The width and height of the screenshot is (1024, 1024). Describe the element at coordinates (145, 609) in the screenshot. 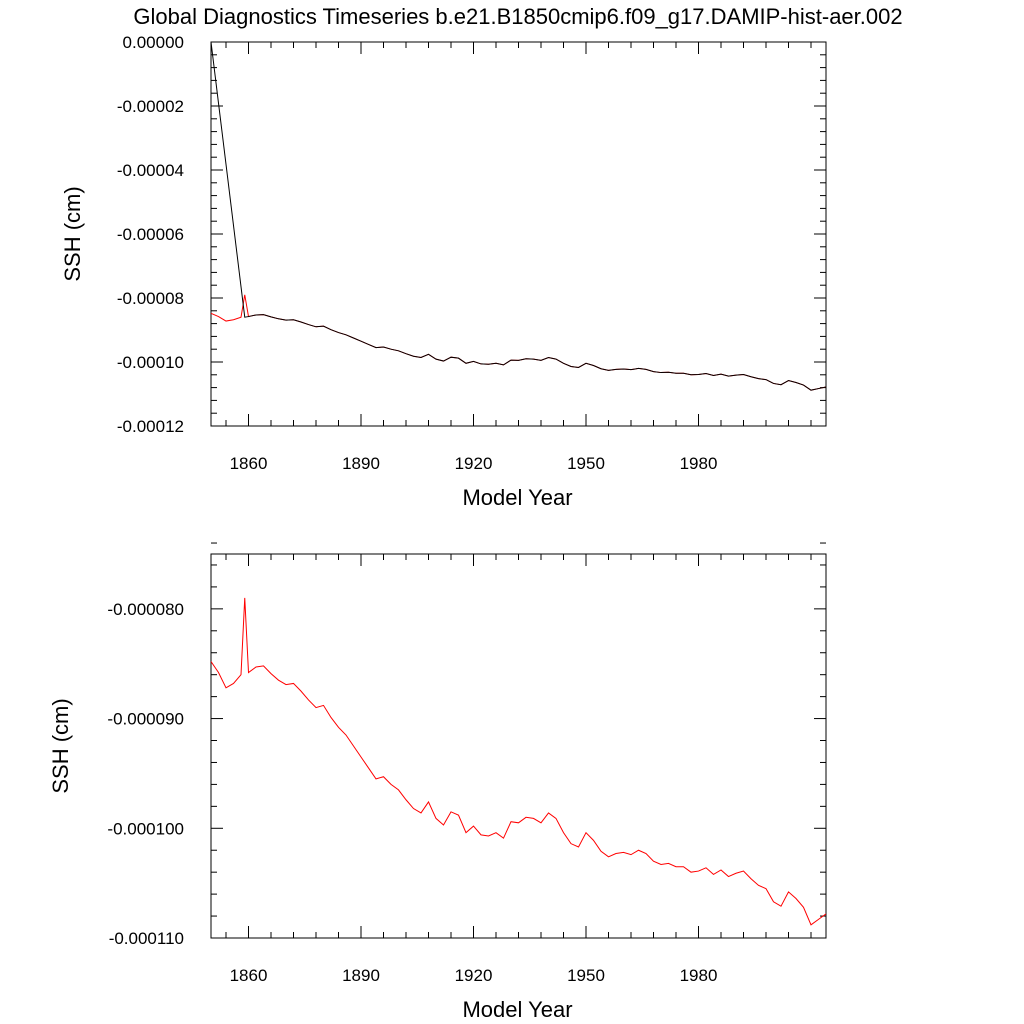

I see `y-tick-label: -0.000080` at that location.